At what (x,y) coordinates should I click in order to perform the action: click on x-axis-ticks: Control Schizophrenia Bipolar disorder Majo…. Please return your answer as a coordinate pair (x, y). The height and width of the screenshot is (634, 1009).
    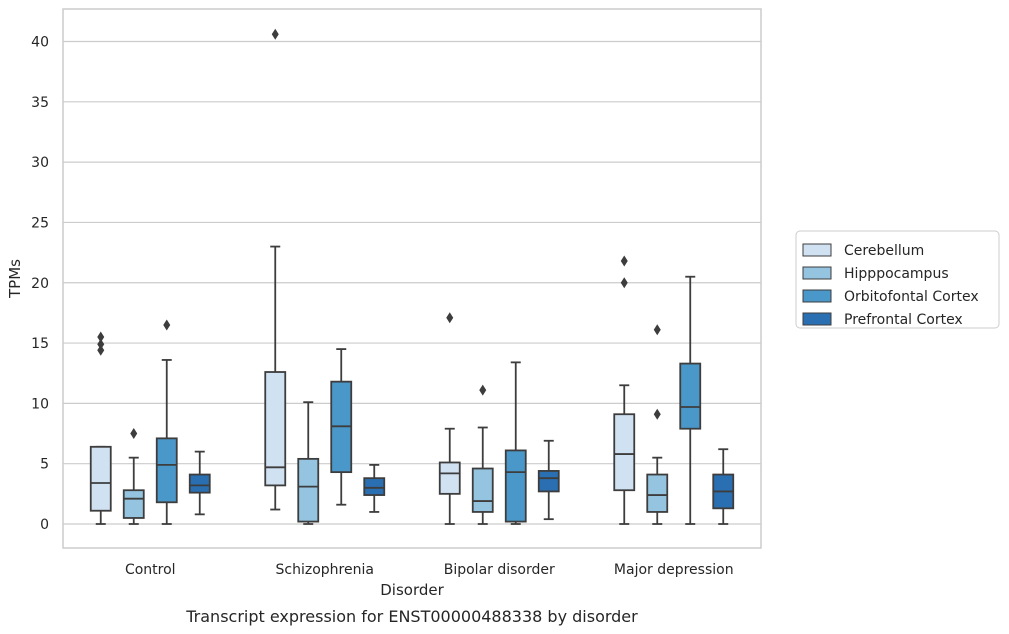
    Looking at the image, I should click on (429, 570).